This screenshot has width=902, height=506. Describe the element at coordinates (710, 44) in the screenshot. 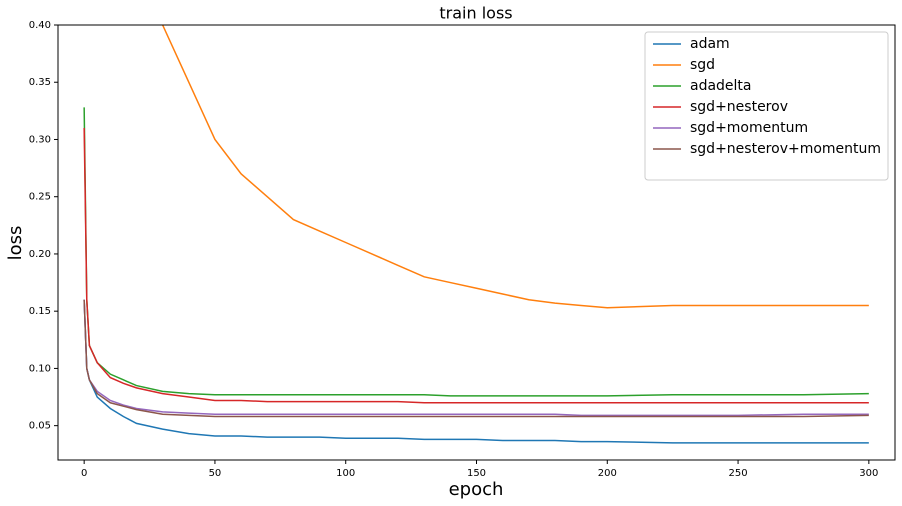

I see `legend-label: adam` at that location.